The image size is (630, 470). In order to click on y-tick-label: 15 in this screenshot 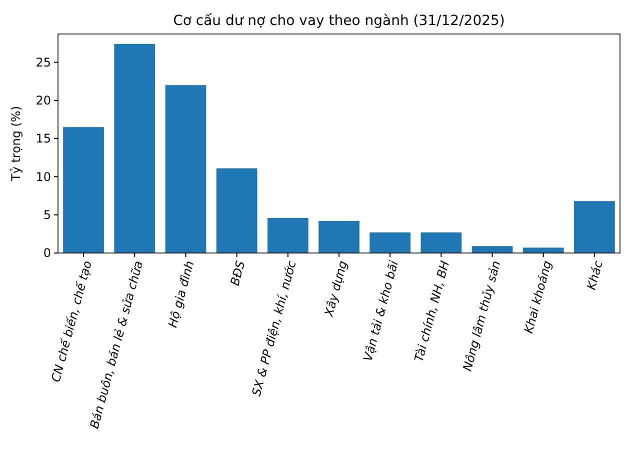, I will do `click(43, 139)`.